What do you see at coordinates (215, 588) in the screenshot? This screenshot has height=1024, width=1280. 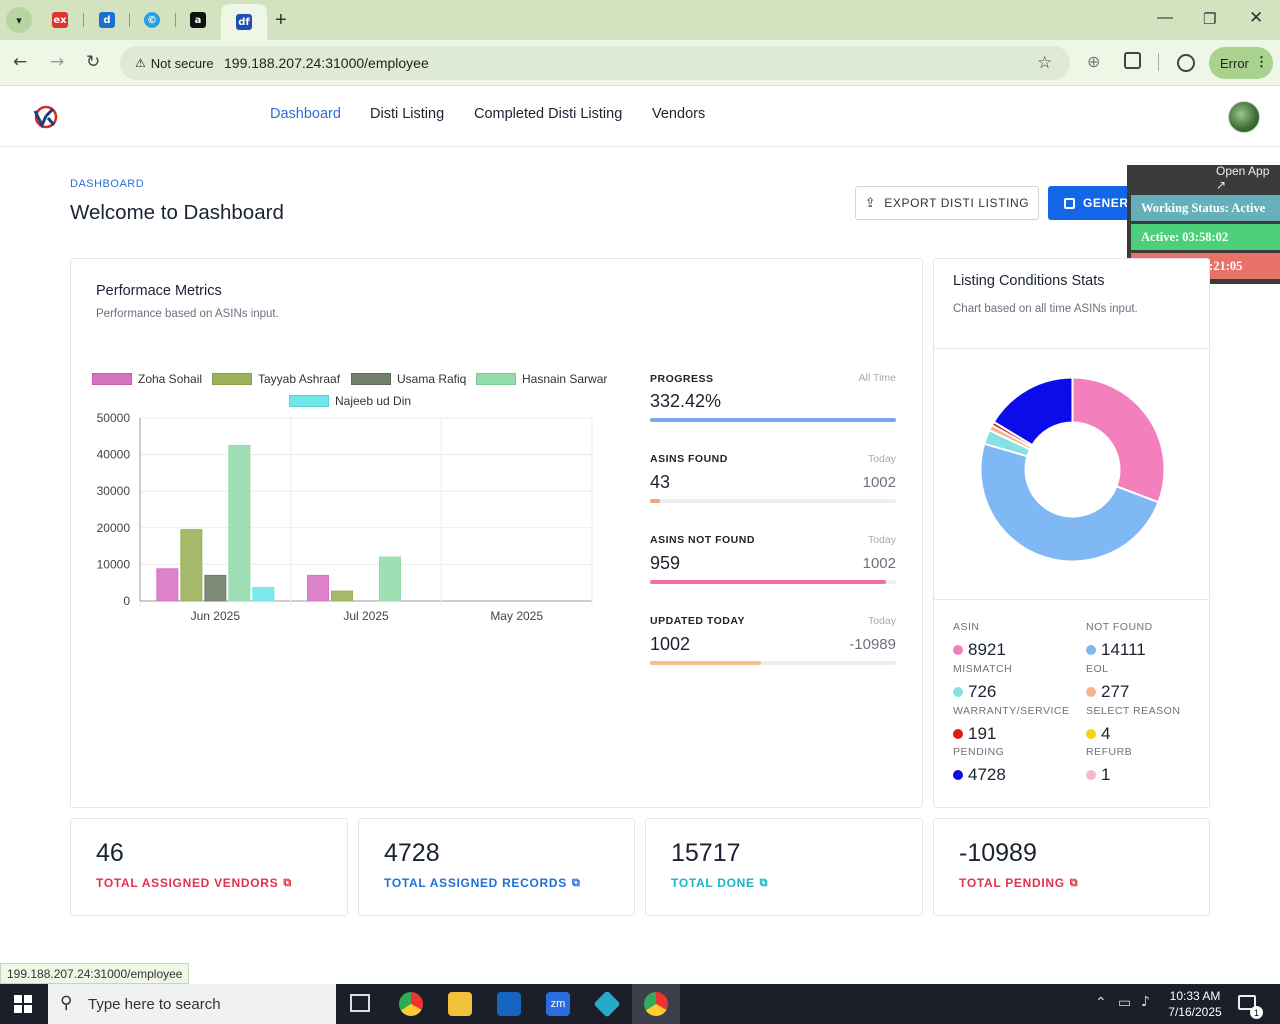 I see `bar-usama-rafiq` at bounding box center [215, 588].